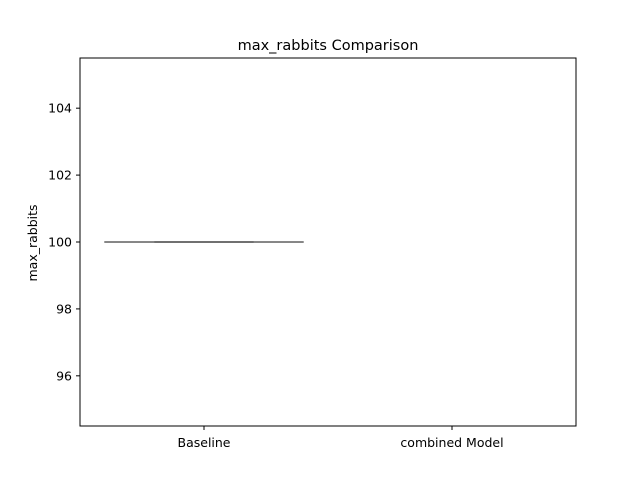  What do you see at coordinates (64, 375) in the screenshot?
I see `y-tick-label: 96` at bounding box center [64, 375].